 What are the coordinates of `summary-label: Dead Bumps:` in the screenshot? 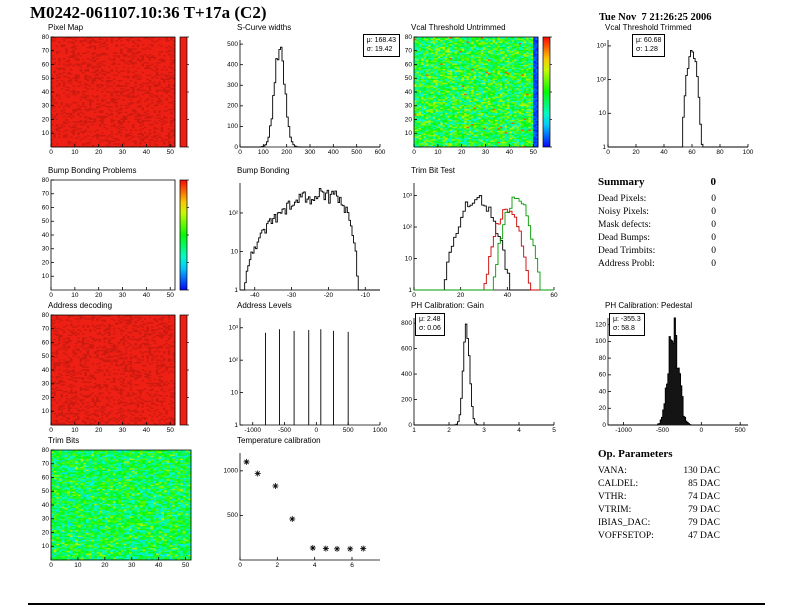 It's located at (624, 238).